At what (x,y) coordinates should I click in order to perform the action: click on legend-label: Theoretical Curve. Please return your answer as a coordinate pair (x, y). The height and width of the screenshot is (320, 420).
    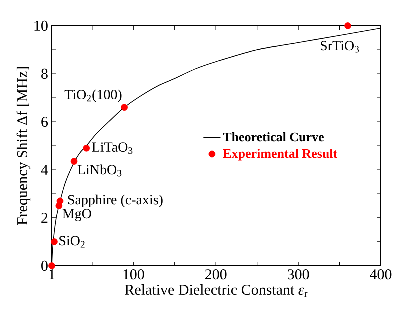
    Looking at the image, I should click on (273, 137).